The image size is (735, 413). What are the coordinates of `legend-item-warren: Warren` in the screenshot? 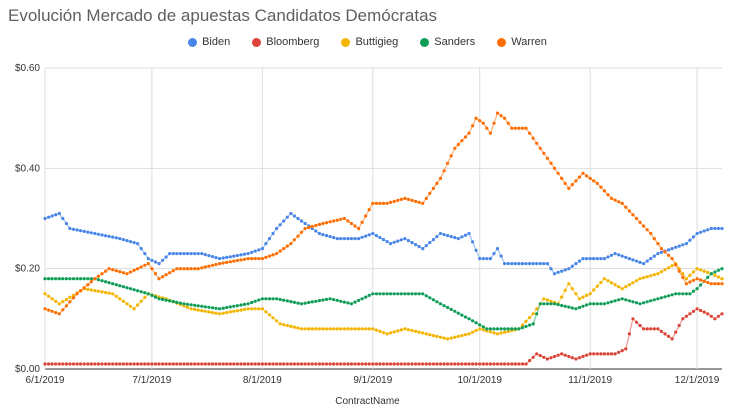 It's located at (522, 42).